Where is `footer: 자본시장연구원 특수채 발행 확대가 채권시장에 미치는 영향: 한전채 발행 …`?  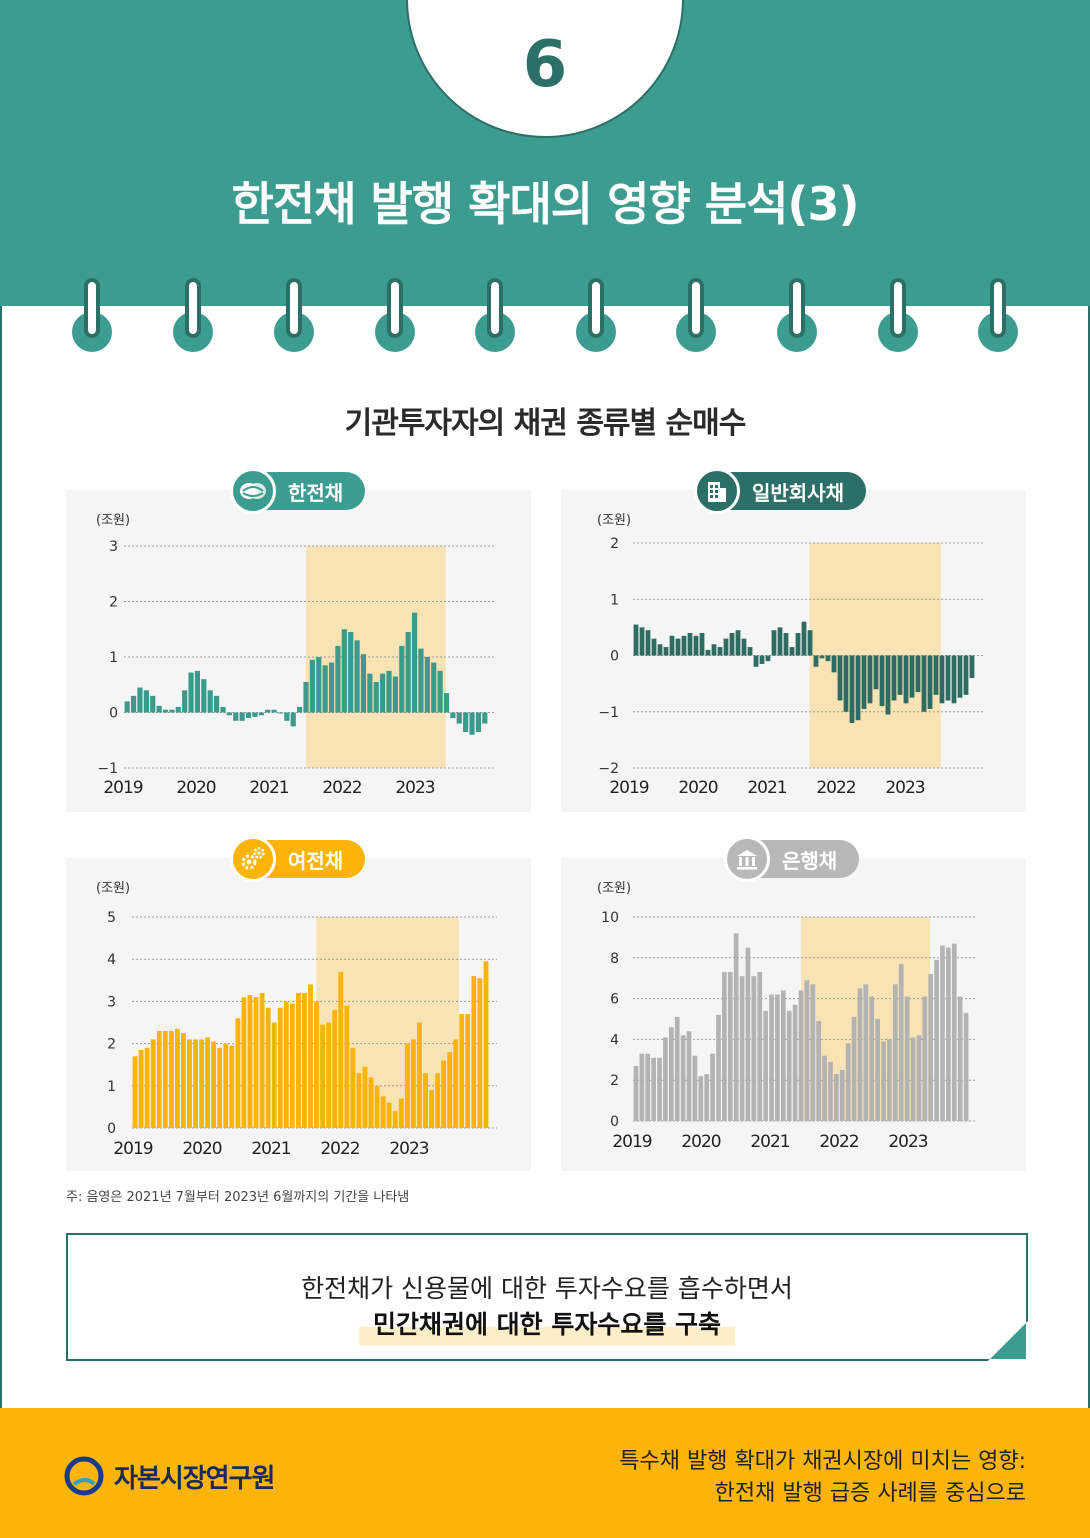 footer: 자본시장연구원 특수채 발행 확대가 채권시장에 미치는 영향: 한전채 발행 … is located at coordinates (545, 1473).